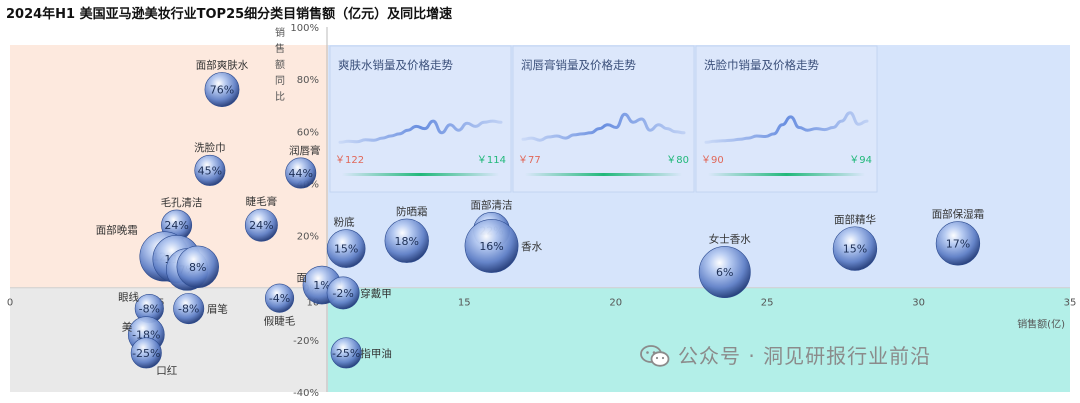  I want to click on bubble-value-label: -8%, so click(188, 309).